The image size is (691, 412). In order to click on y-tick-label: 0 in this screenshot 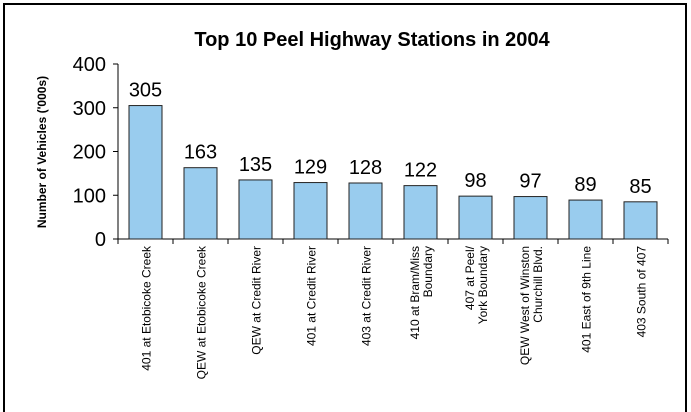, I will do `click(100, 240)`.